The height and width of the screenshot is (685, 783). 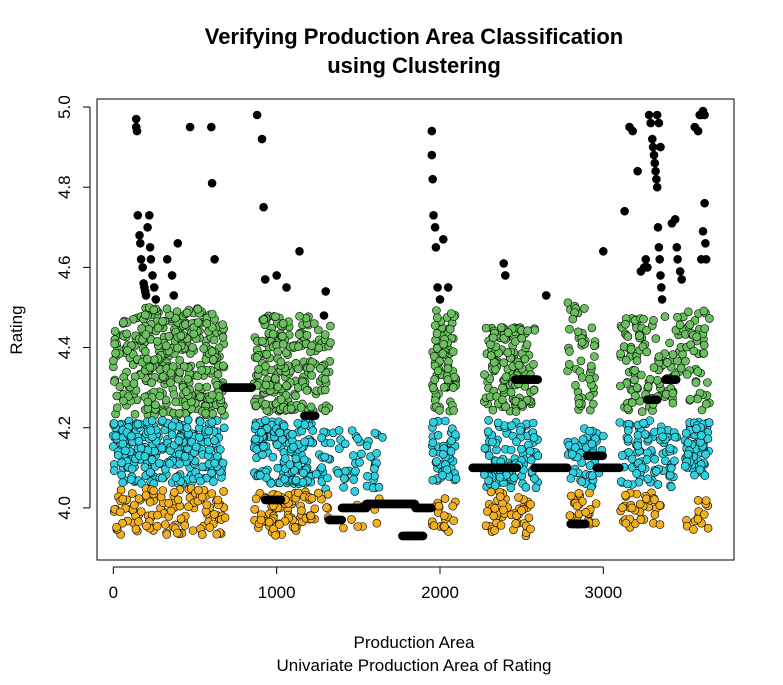 I want to click on y-tick-label: 4.8, so click(x=64, y=187).